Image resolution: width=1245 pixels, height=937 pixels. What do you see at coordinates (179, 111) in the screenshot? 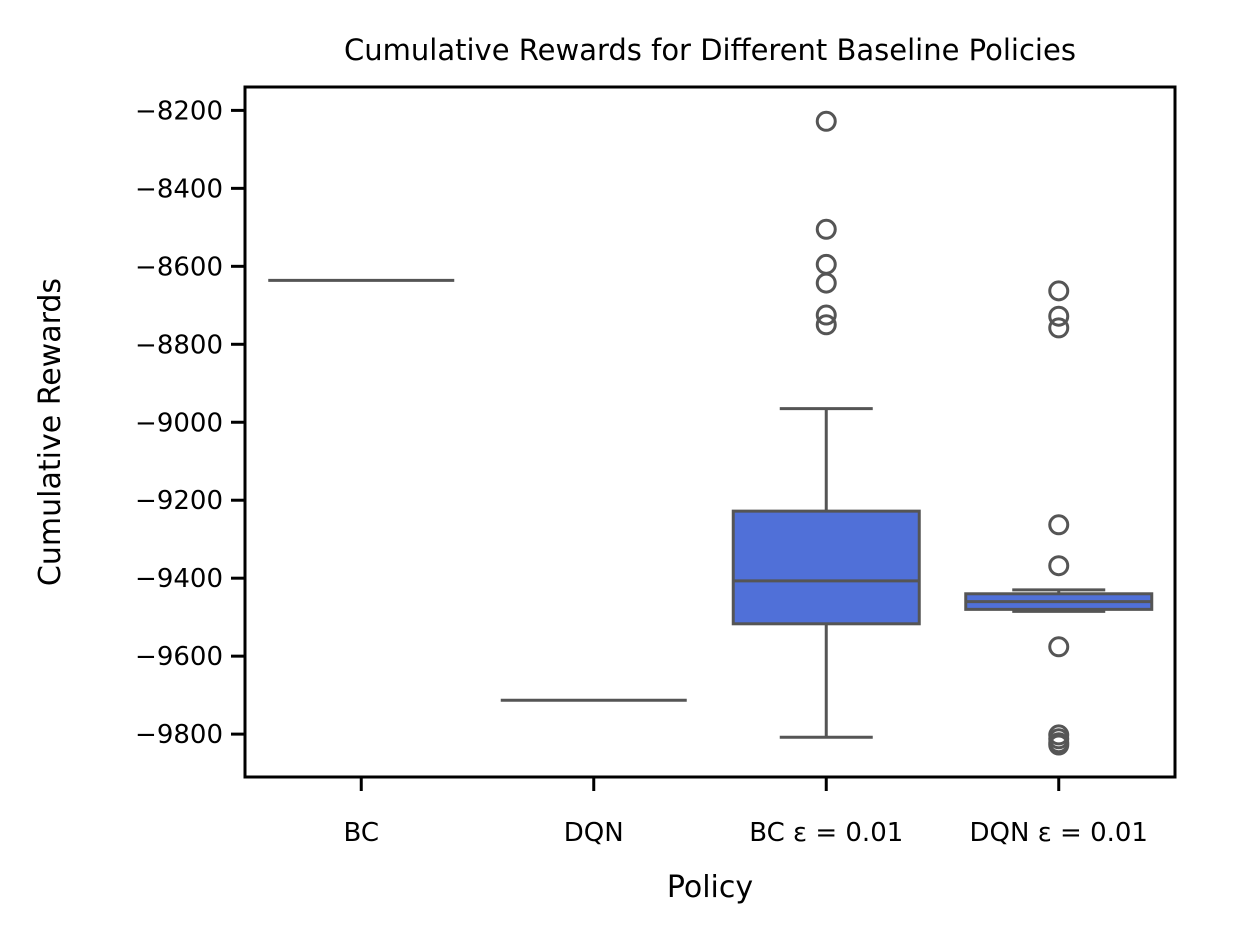
I see `y-tick-label: −8200` at bounding box center [179, 111].